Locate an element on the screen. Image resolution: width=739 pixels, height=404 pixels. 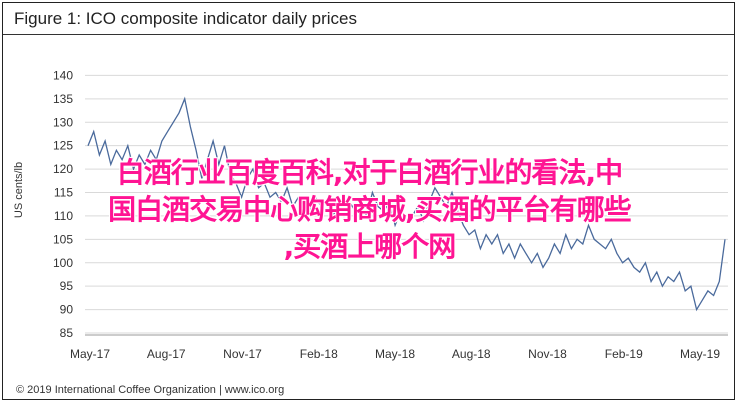
y-tick-label: 140 is located at coordinates (63, 75).